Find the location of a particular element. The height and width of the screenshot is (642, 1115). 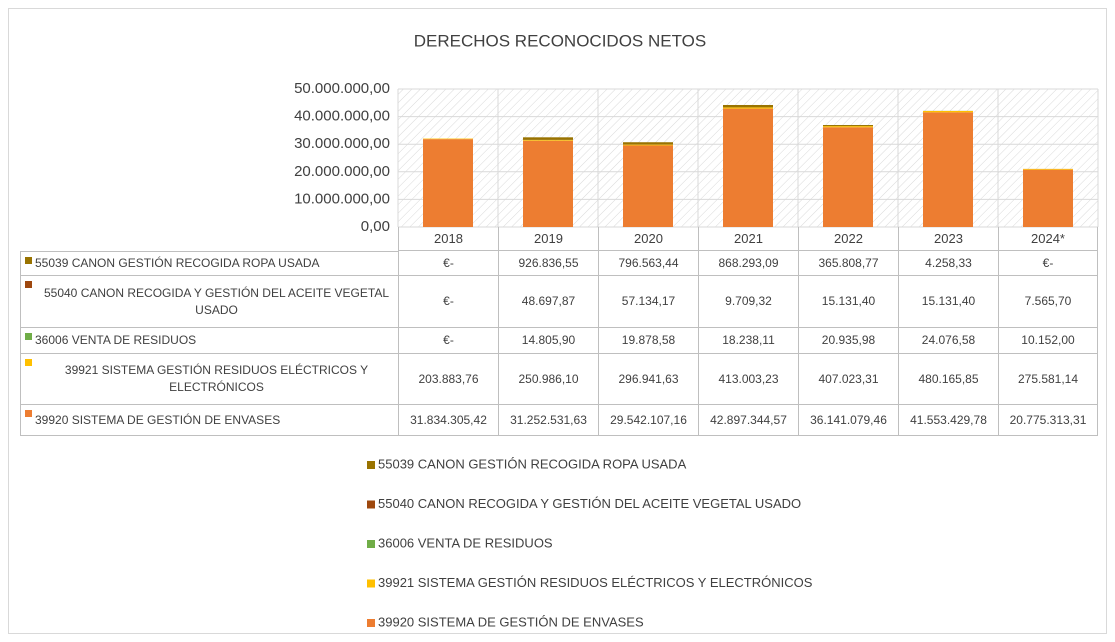

table-row-label: 39920 SISTEMA DE GESTIÓN DE ENVASES is located at coordinates (209, 420).